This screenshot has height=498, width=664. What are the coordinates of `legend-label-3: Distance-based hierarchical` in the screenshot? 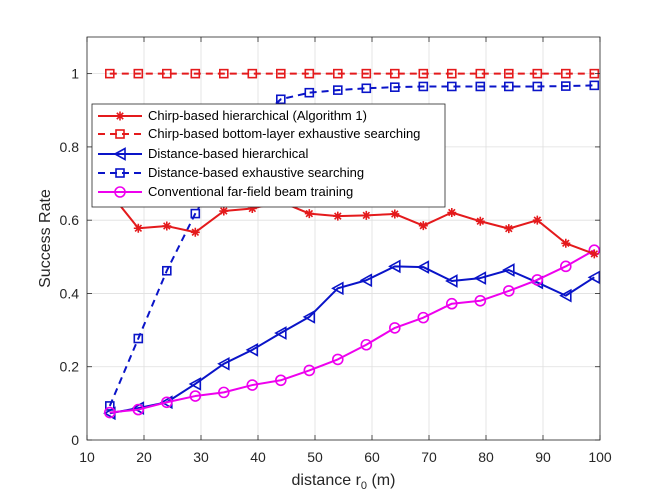 It's located at (228, 153).